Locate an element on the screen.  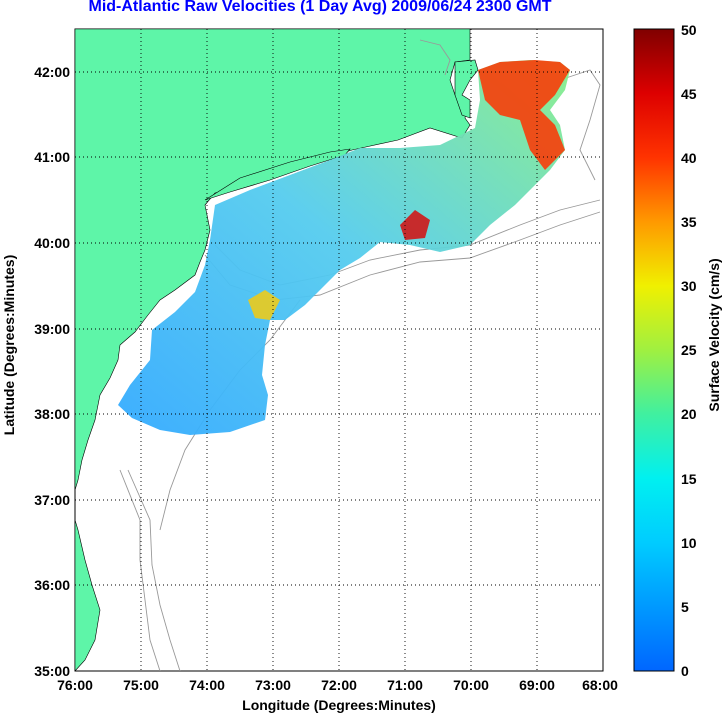
southern-coast is located at coordinates (88, 595).